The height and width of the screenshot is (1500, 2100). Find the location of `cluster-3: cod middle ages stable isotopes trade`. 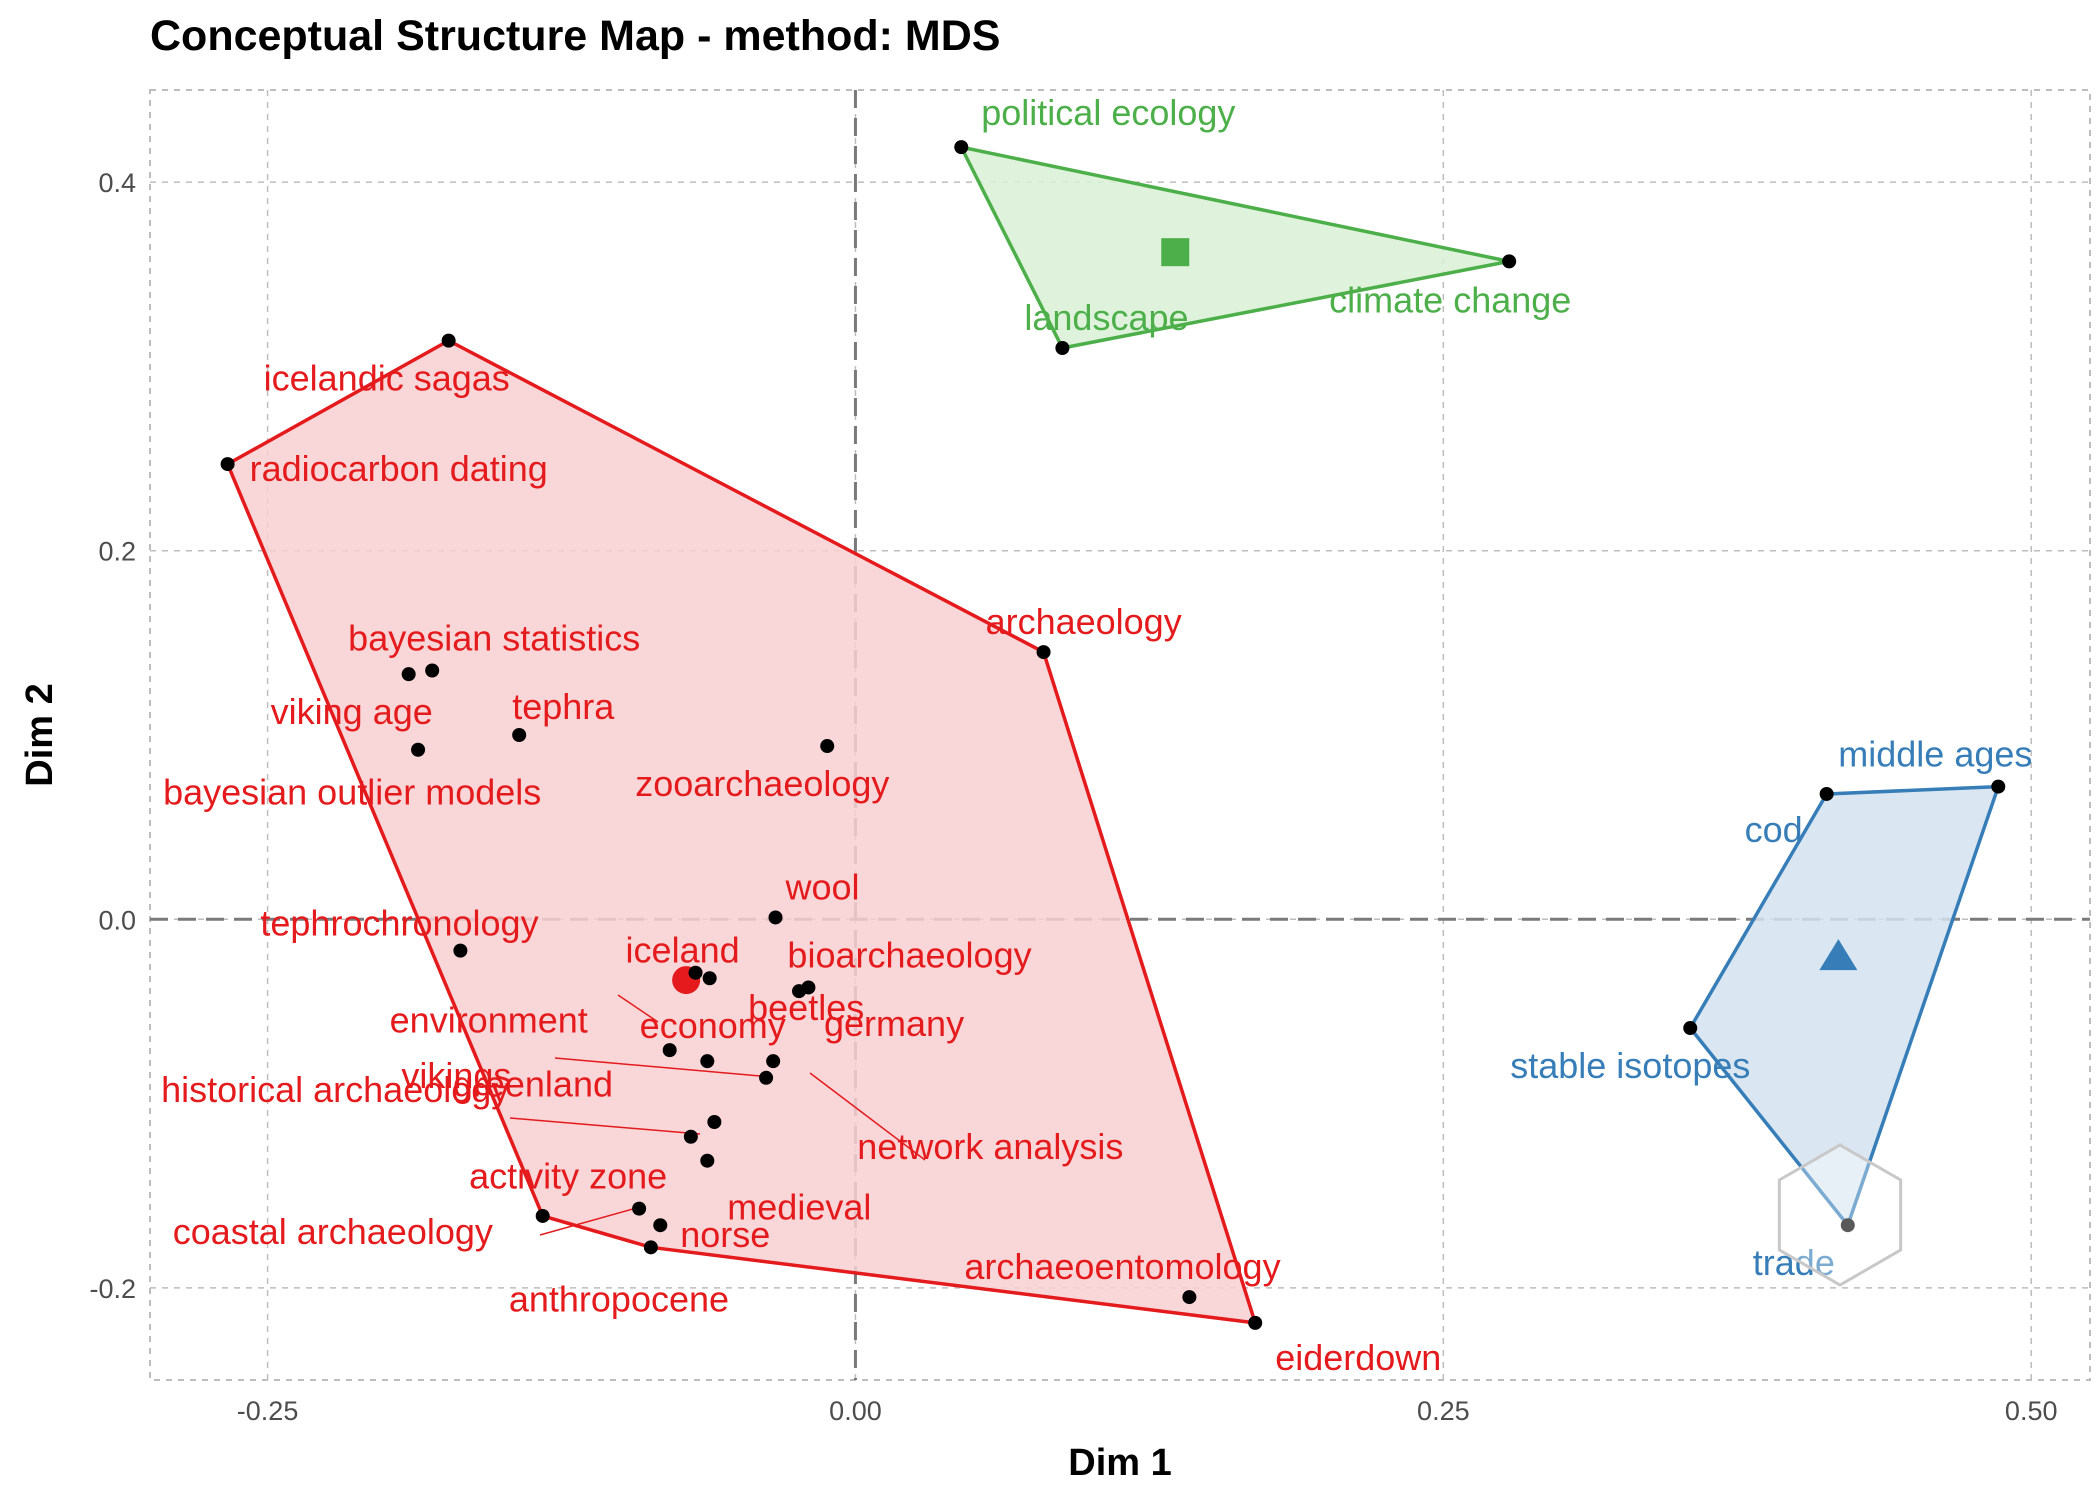

cluster-3: cod middle ages stable isotopes trade is located at coordinates (1771, 1009).